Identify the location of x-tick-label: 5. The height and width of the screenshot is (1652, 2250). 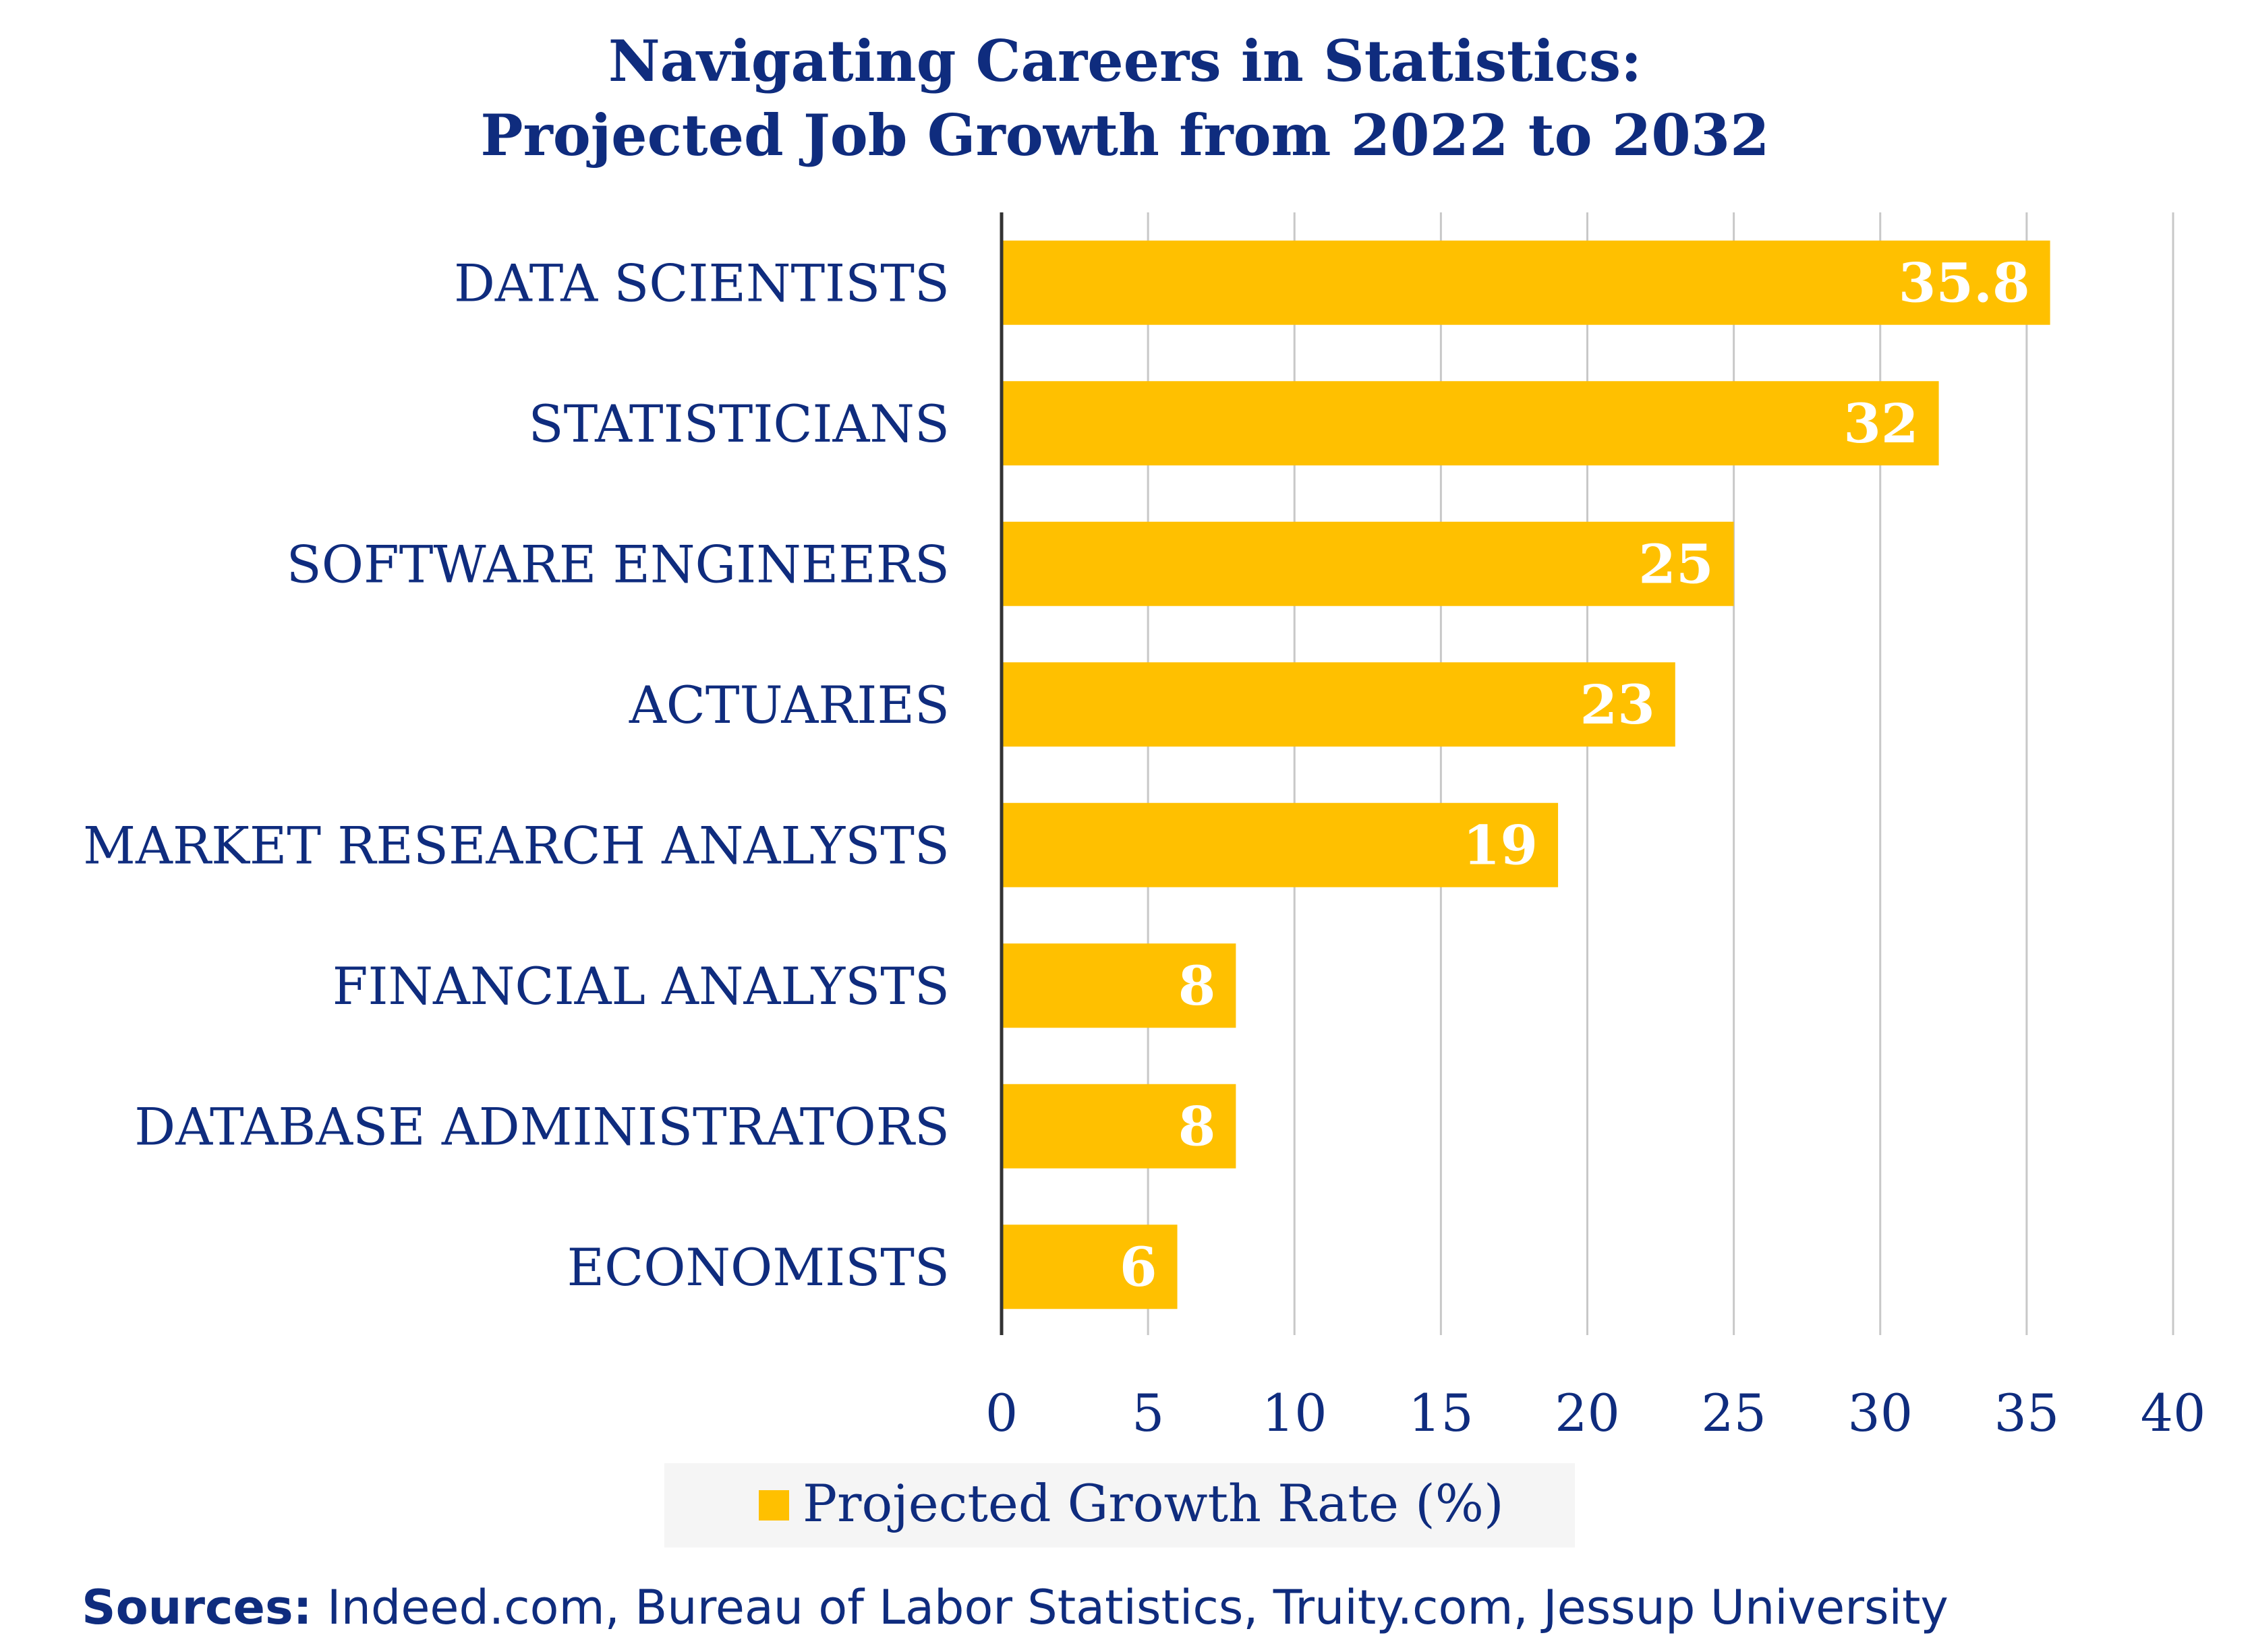
(1148, 1413).